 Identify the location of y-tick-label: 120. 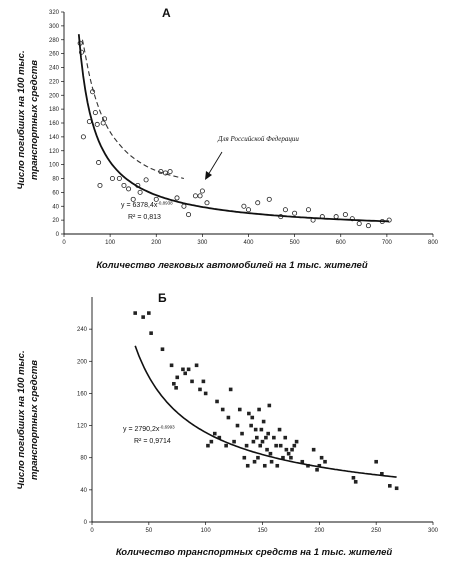
(54, 152).